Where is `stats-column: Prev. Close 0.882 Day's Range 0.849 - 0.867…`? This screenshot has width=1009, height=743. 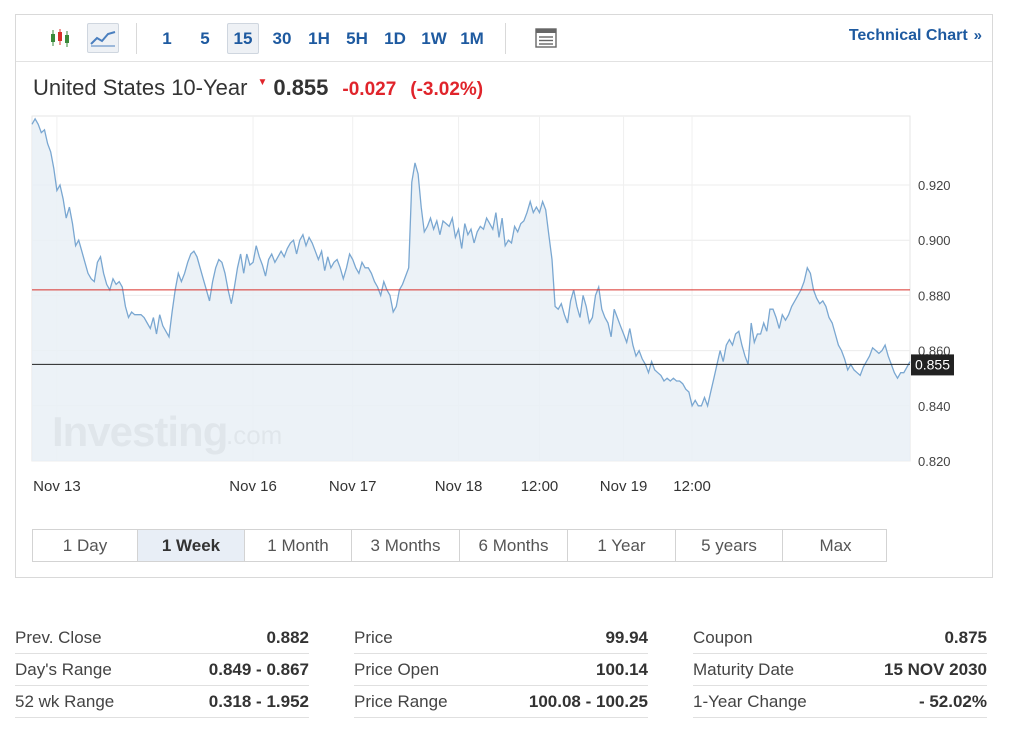
stats-column: Prev. Close 0.882 Day's Range 0.849 - 0.867… is located at coordinates (162, 670).